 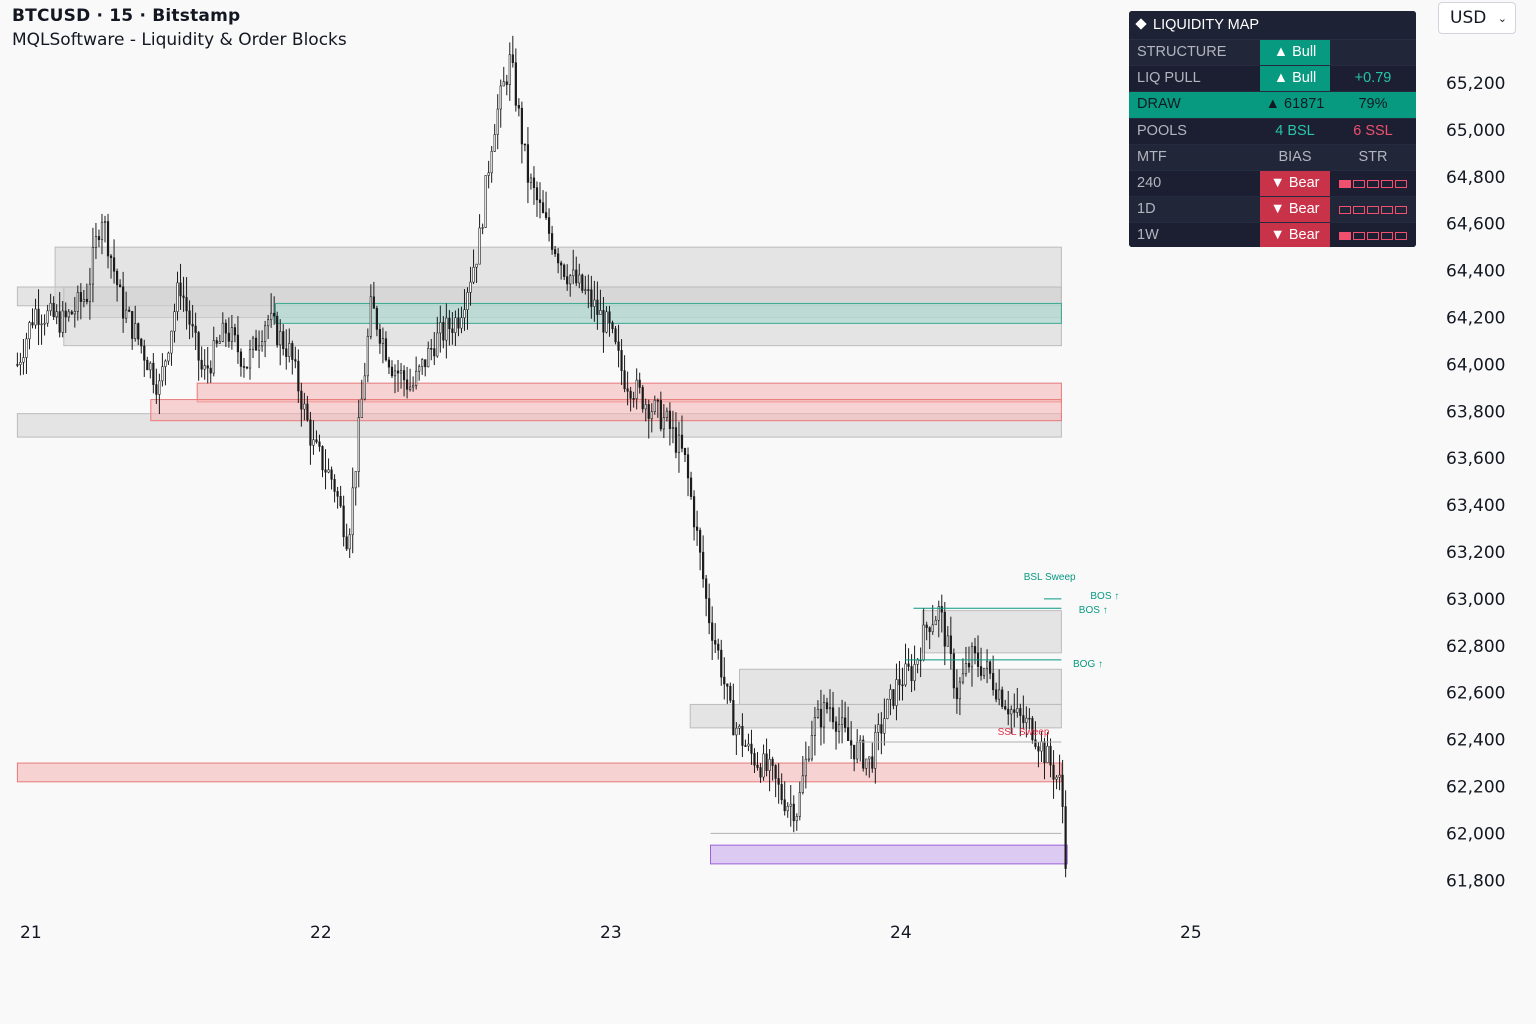 What do you see at coordinates (1295, 156) in the screenshot?
I see `row-value: BIAS` at bounding box center [1295, 156].